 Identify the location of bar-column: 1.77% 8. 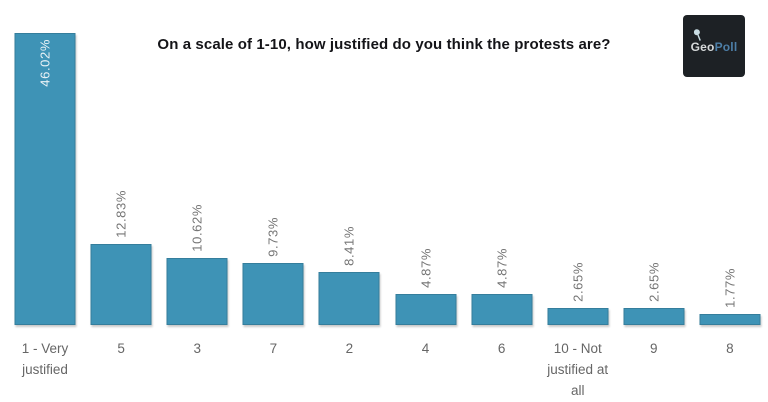
(730, 201).